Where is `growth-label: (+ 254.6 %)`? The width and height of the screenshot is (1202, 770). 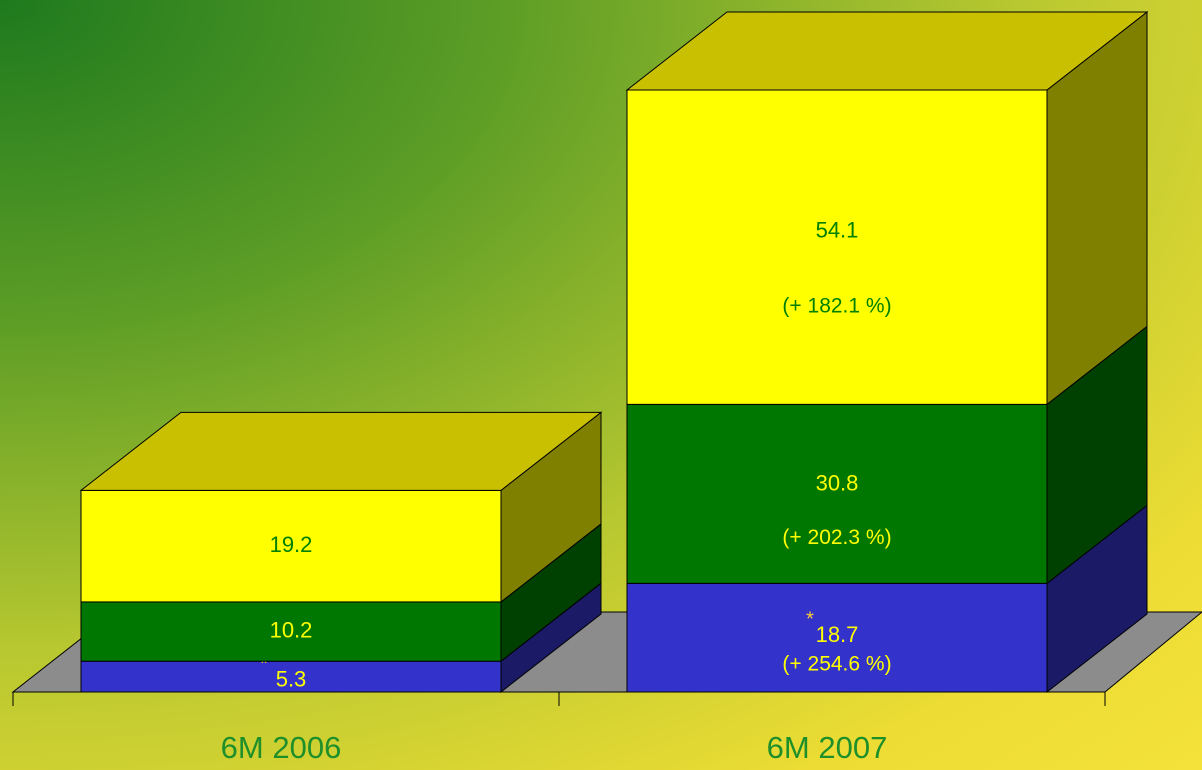 growth-label: (+ 254.6 %) is located at coordinates (836, 663).